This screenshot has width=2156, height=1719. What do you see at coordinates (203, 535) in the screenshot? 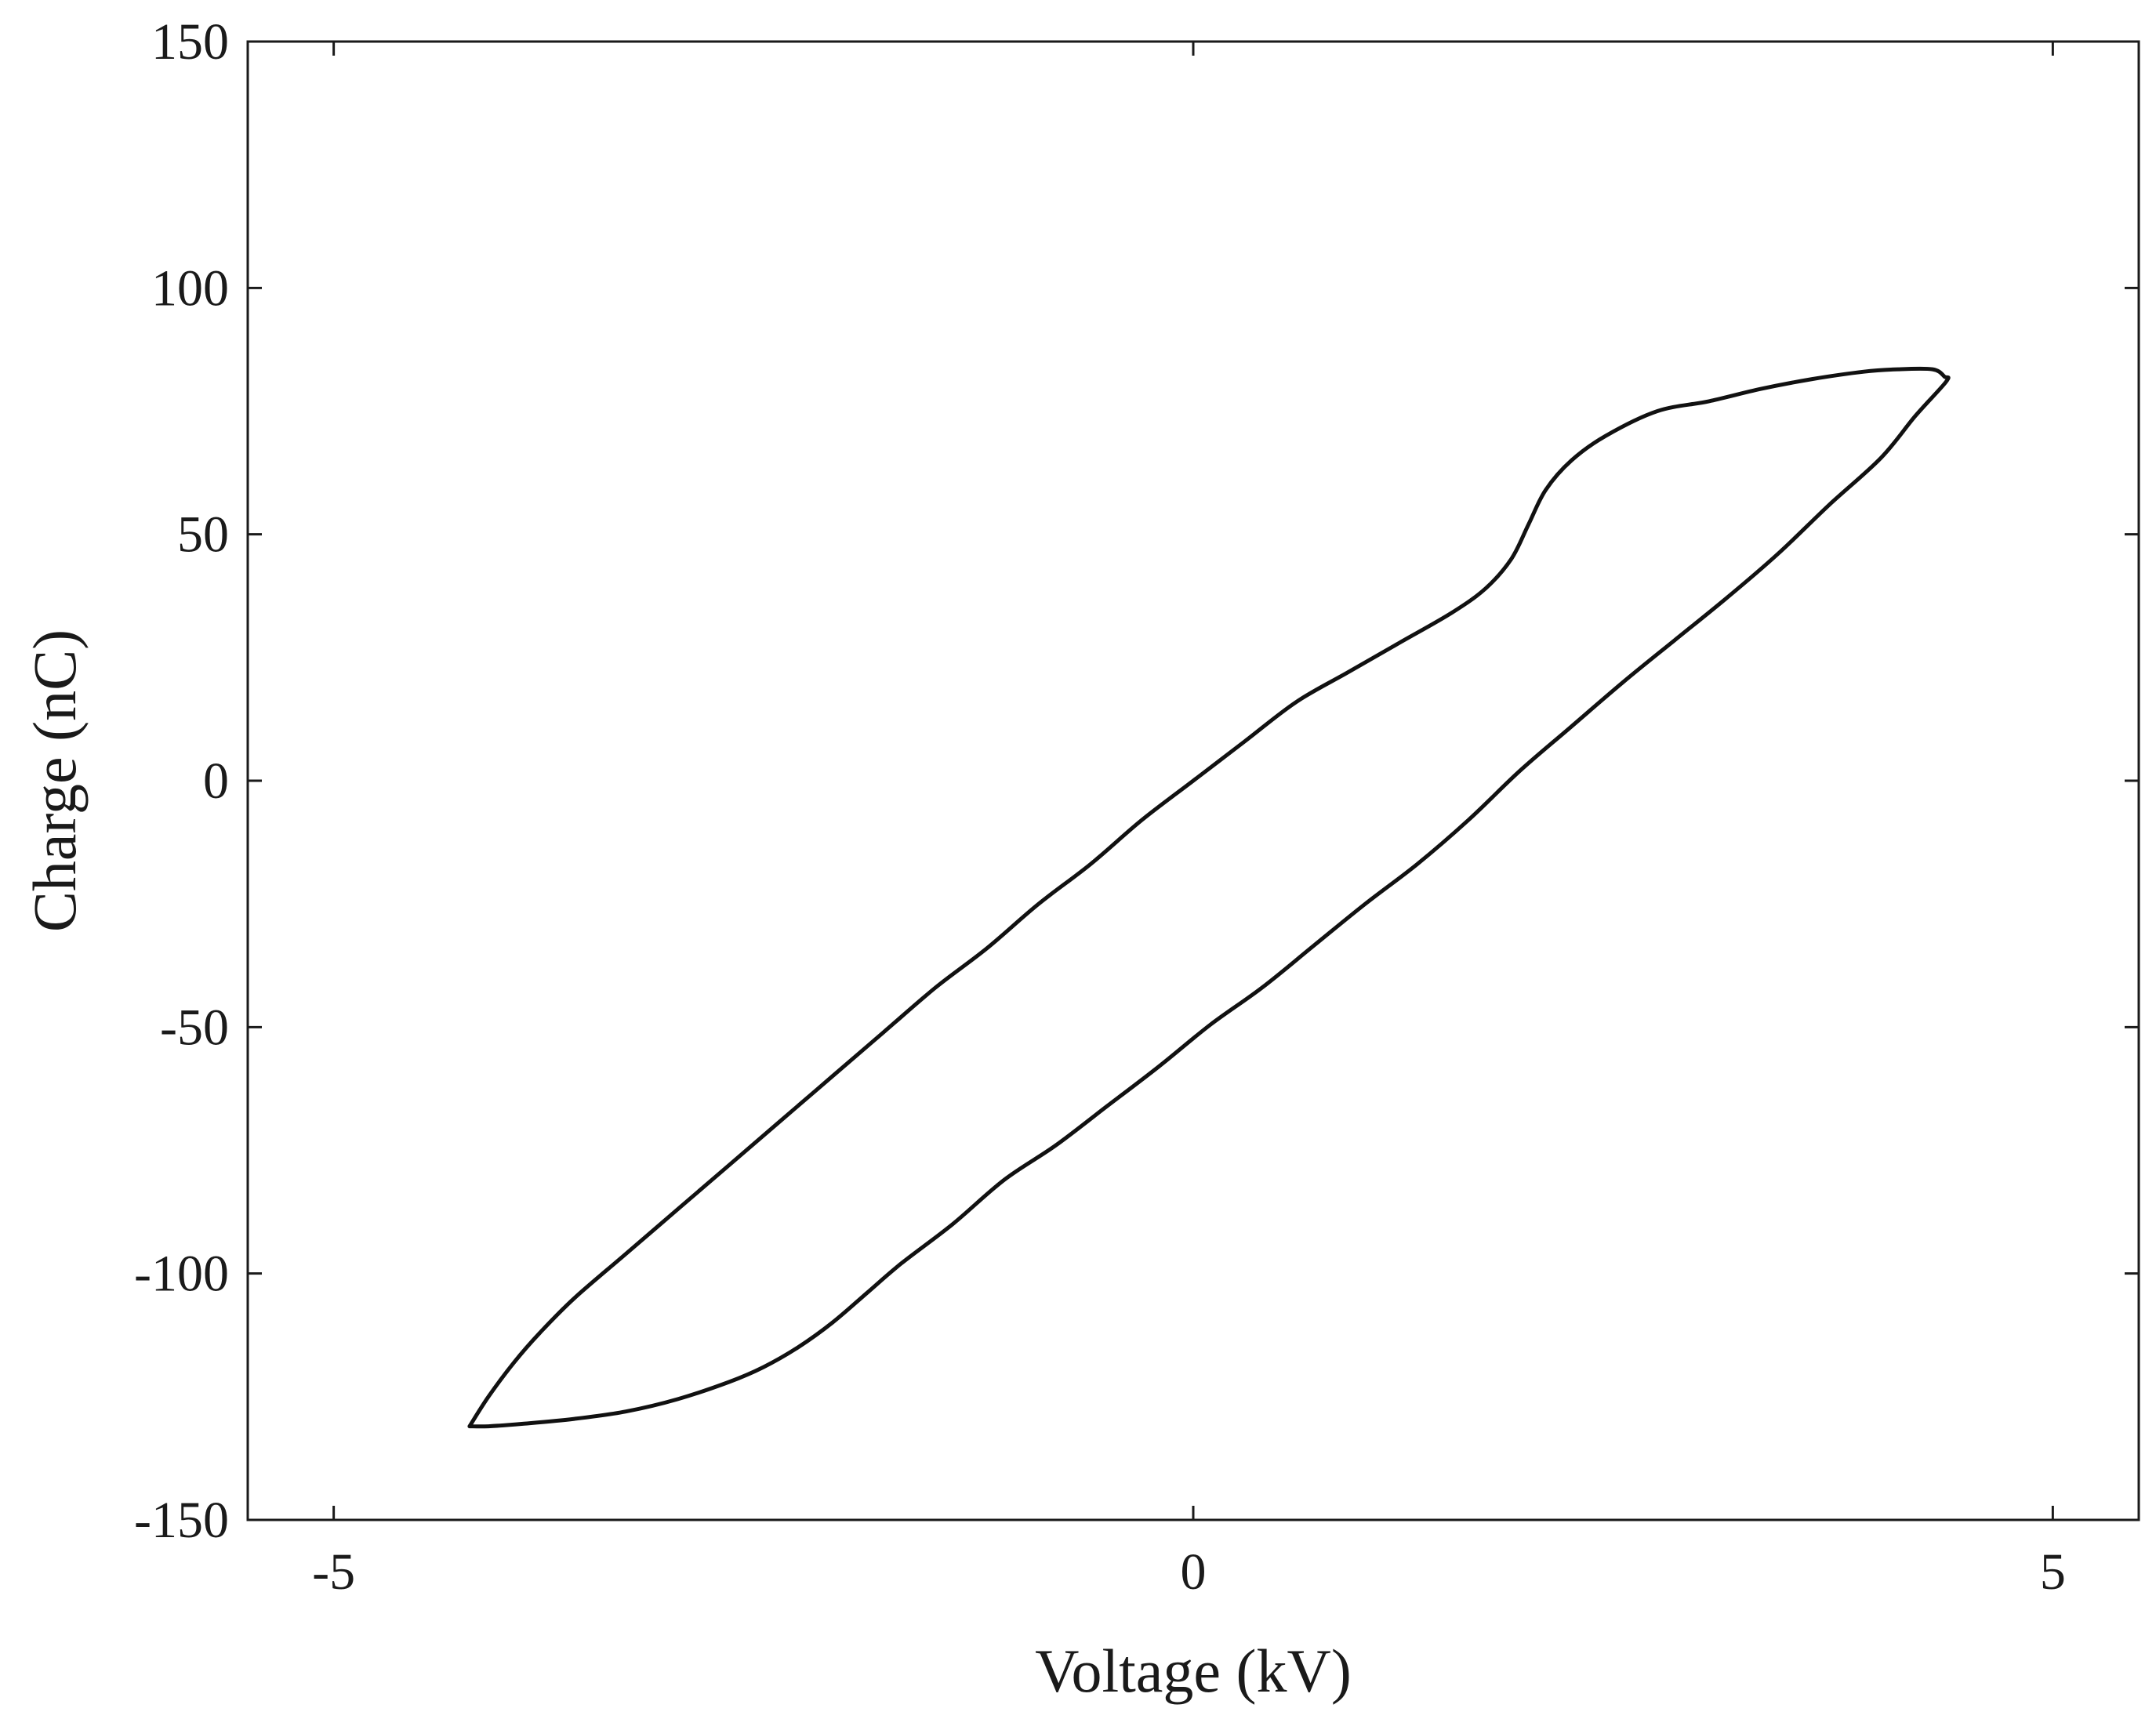
I see `y-tick-label: 50` at bounding box center [203, 535].